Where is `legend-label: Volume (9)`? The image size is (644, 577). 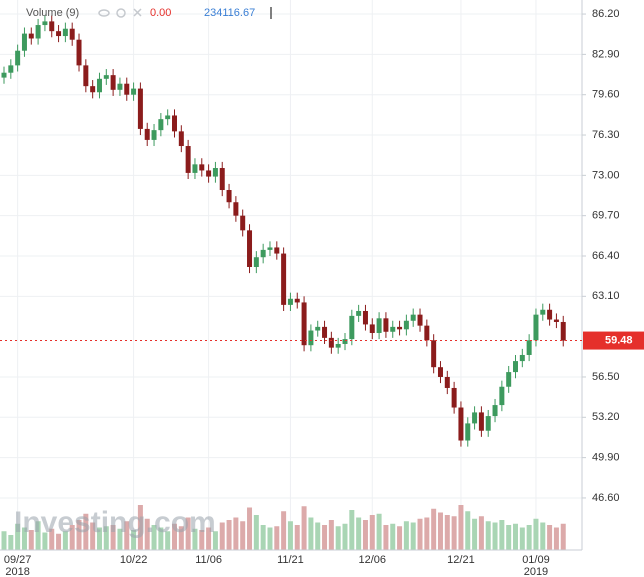
legend-label: Volume (9) is located at coordinates (52, 13).